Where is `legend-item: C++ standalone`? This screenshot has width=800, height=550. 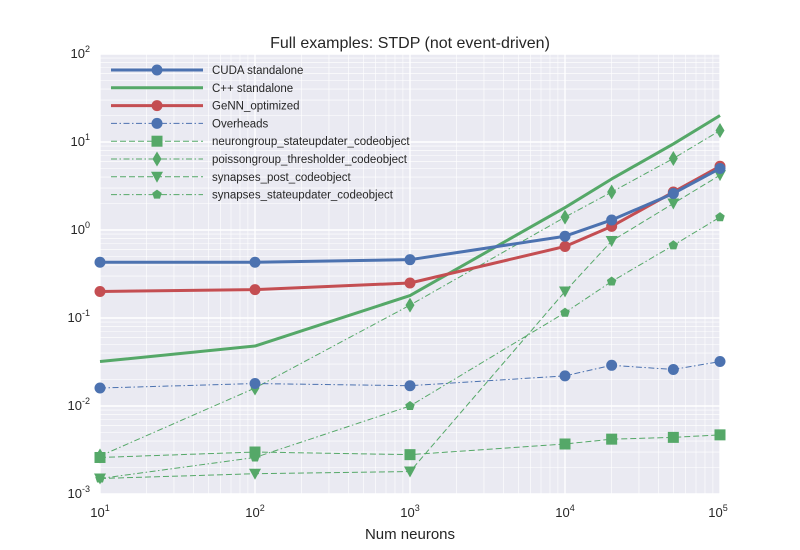
legend-item: C++ standalone is located at coordinates (202, 89).